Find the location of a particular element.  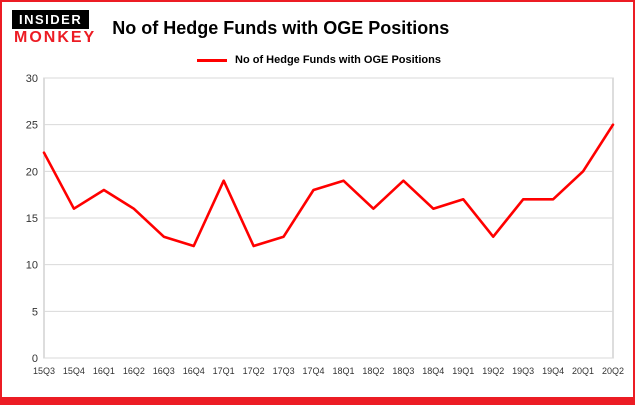

chart-legend: No of Hedge Funds with OGE Positions is located at coordinates (415, 60).